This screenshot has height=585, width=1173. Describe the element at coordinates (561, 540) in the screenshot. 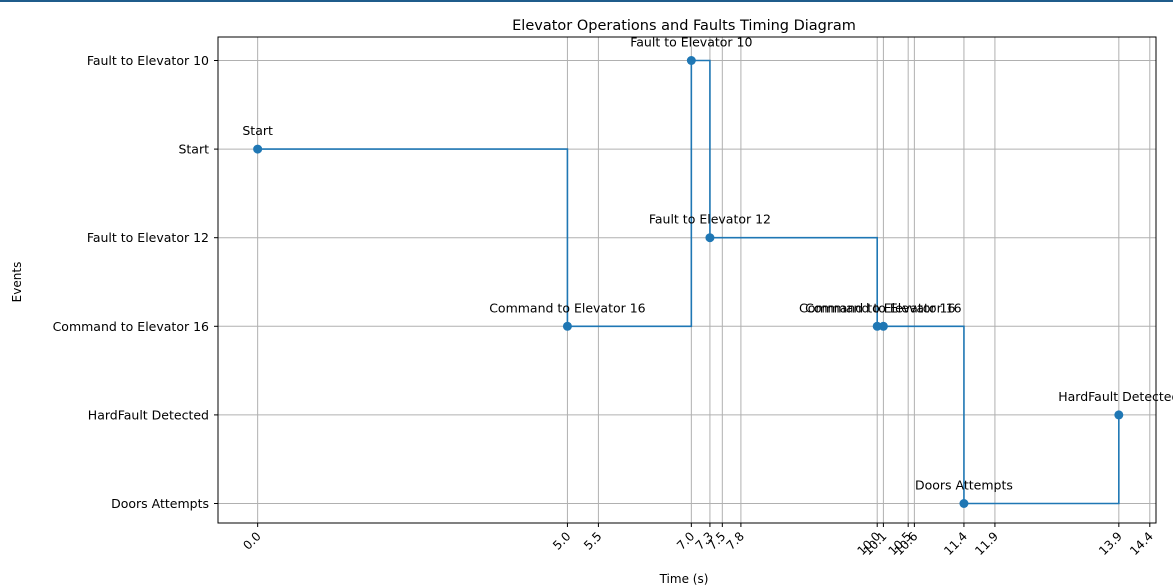

I see `x-tick-label: 5.0` at that location.